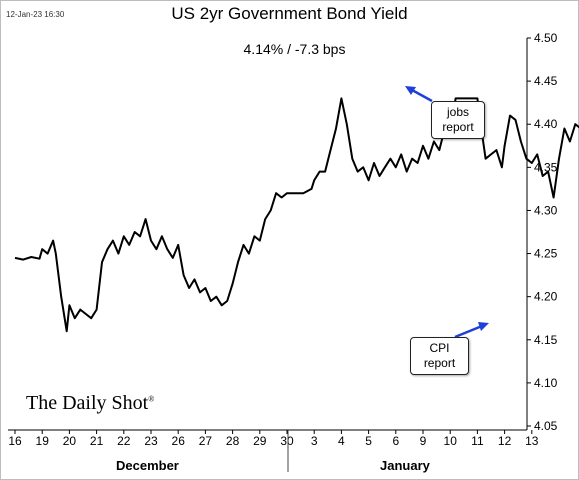 The height and width of the screenshot is (480, 579). What do you see at coordinates (273, 439) in the screenshot?
I see `x-axis: 16 19 20 21 22 23 26 27 28 29 30 3 4 5 6 9 10 11 12 13` at bounding box center [273, 439].